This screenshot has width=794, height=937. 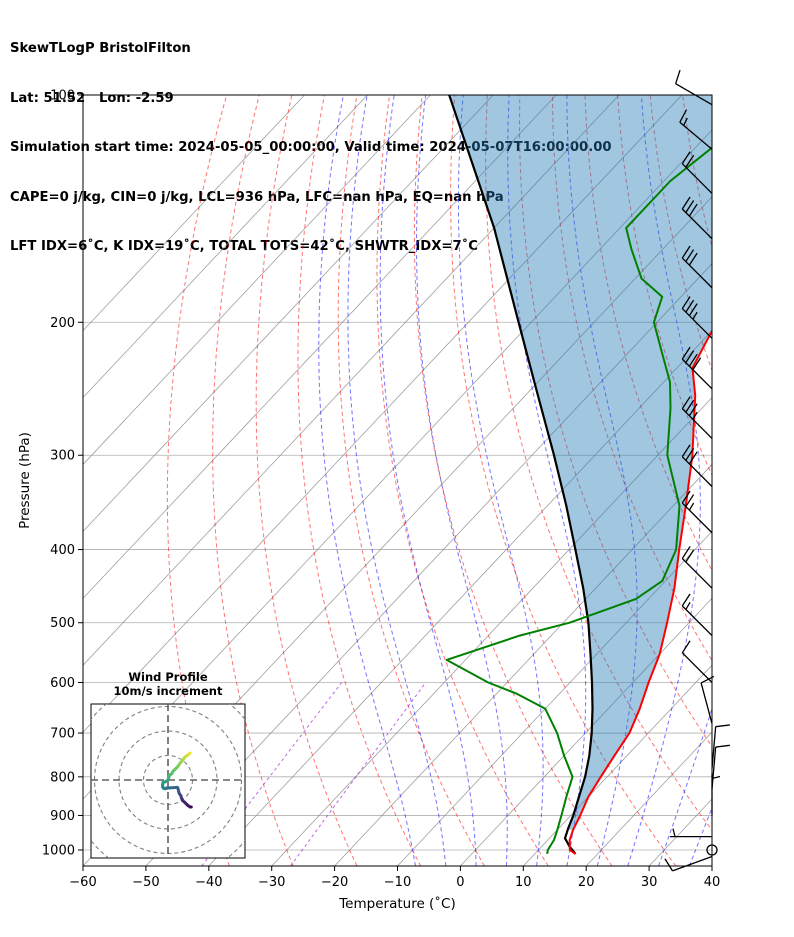 I want to click on wind-barbs, so click(x=697, y=470).